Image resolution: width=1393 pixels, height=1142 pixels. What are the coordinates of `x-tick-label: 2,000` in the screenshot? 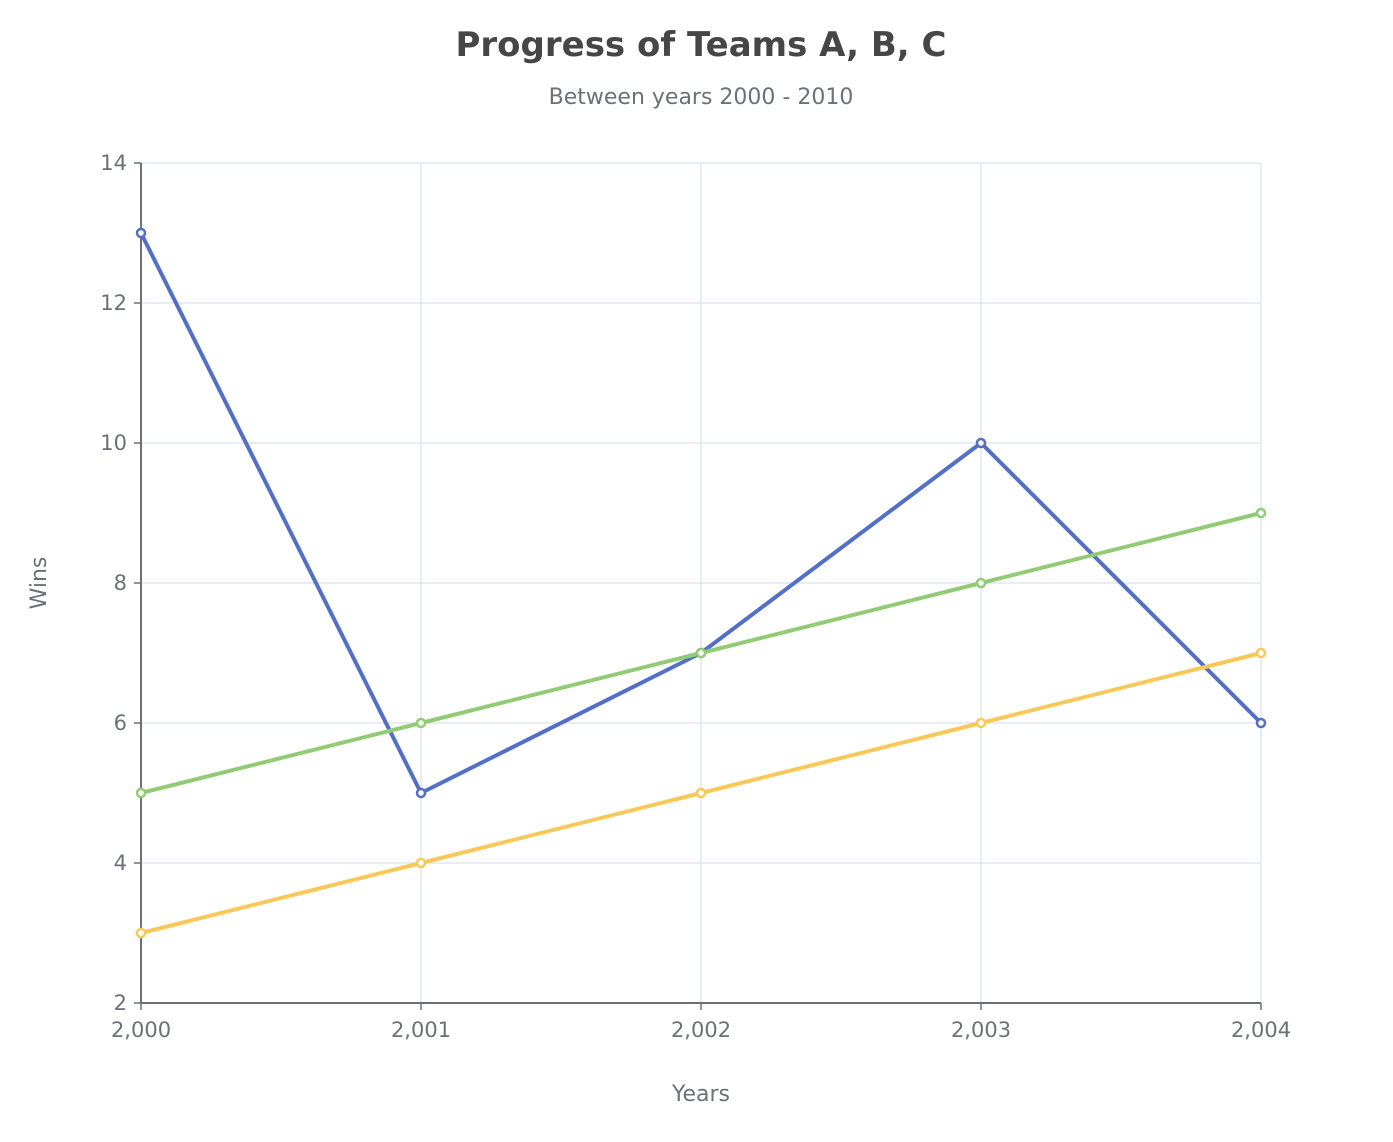 It's located at (141, 1030).